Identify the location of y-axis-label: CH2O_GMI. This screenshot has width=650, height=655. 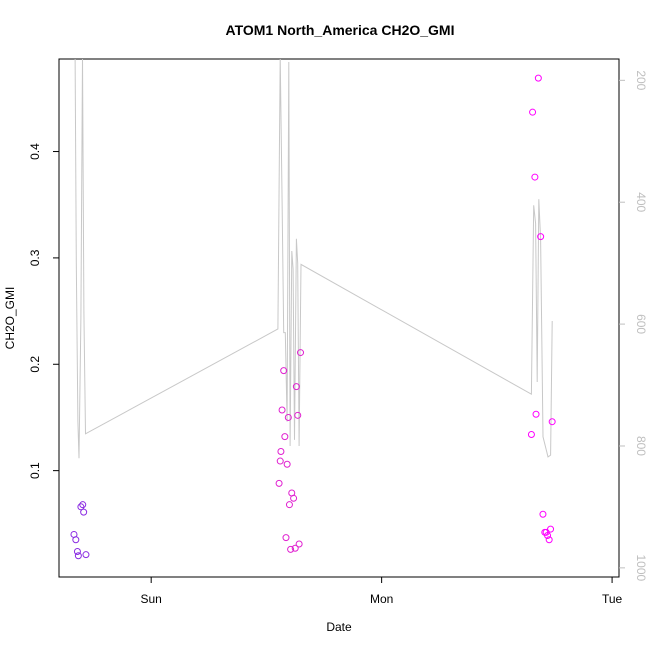
(10, 318).